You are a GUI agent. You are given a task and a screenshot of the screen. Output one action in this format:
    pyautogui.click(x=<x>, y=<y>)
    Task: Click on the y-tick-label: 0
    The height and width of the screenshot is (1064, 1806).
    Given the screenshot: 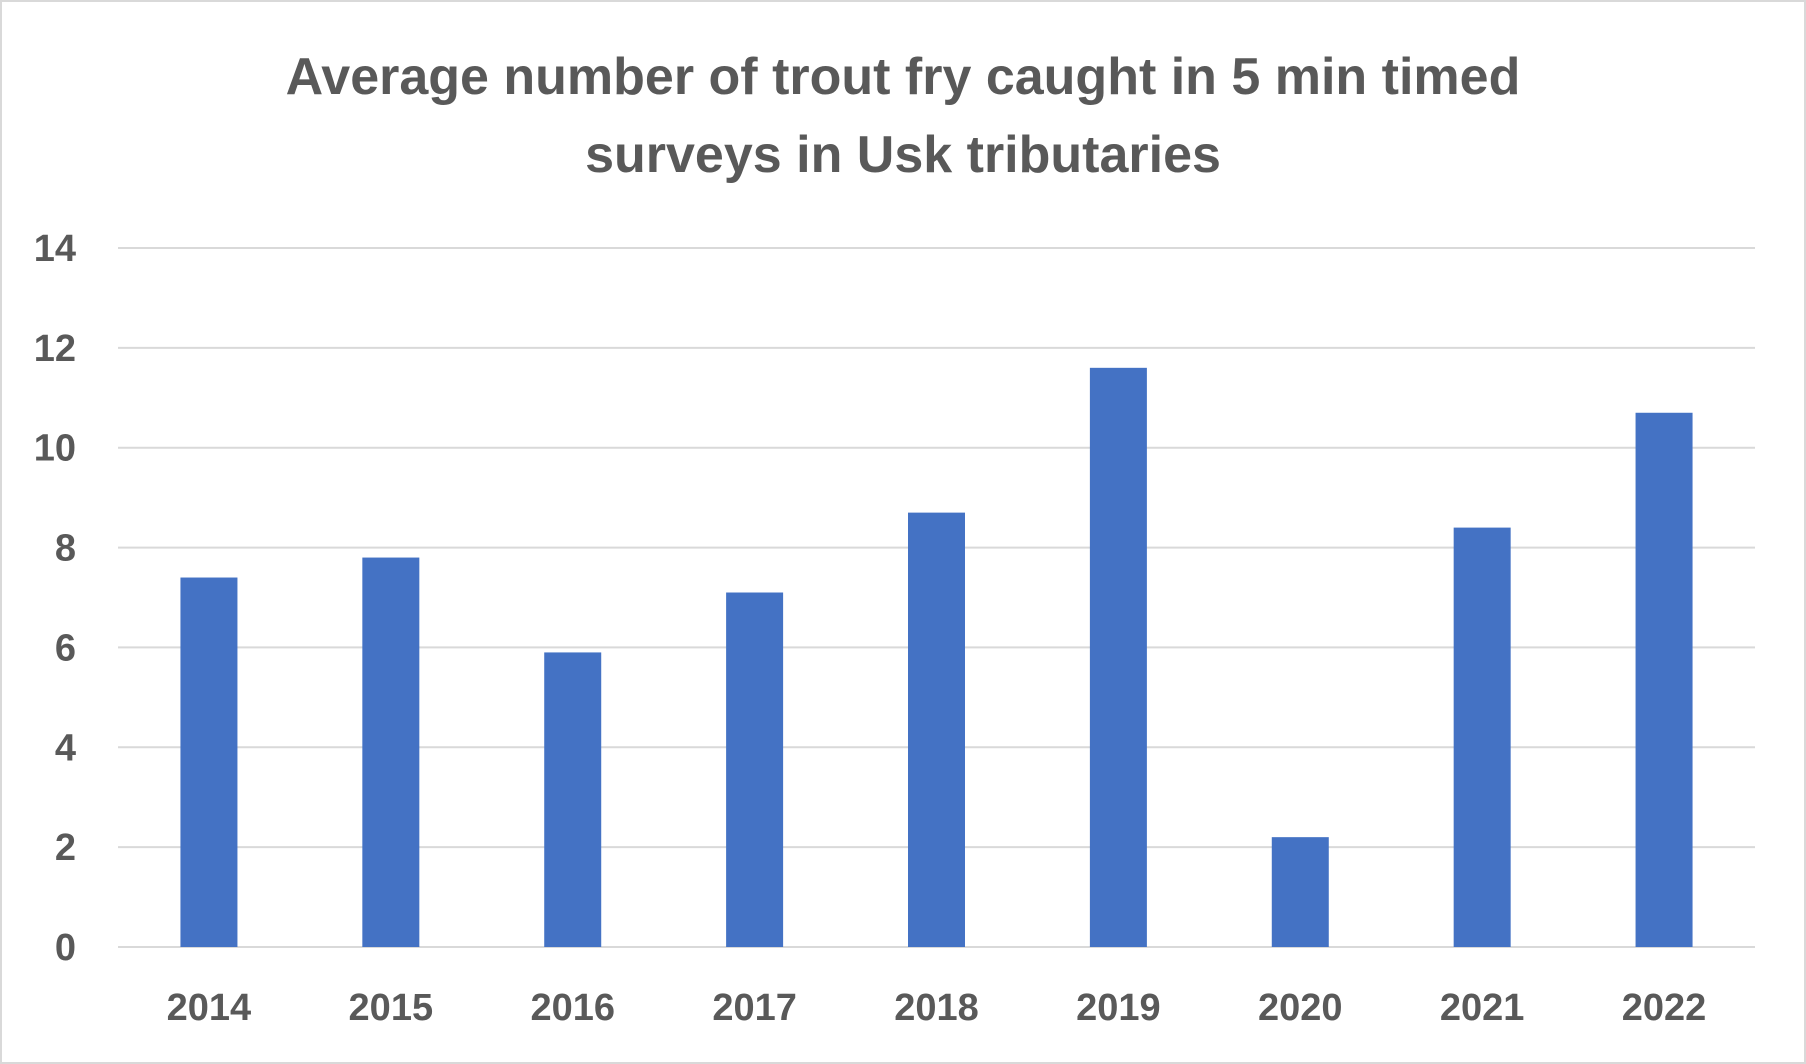 What is the action you would take?
    pyautogui.click(x=65, y=948)
    